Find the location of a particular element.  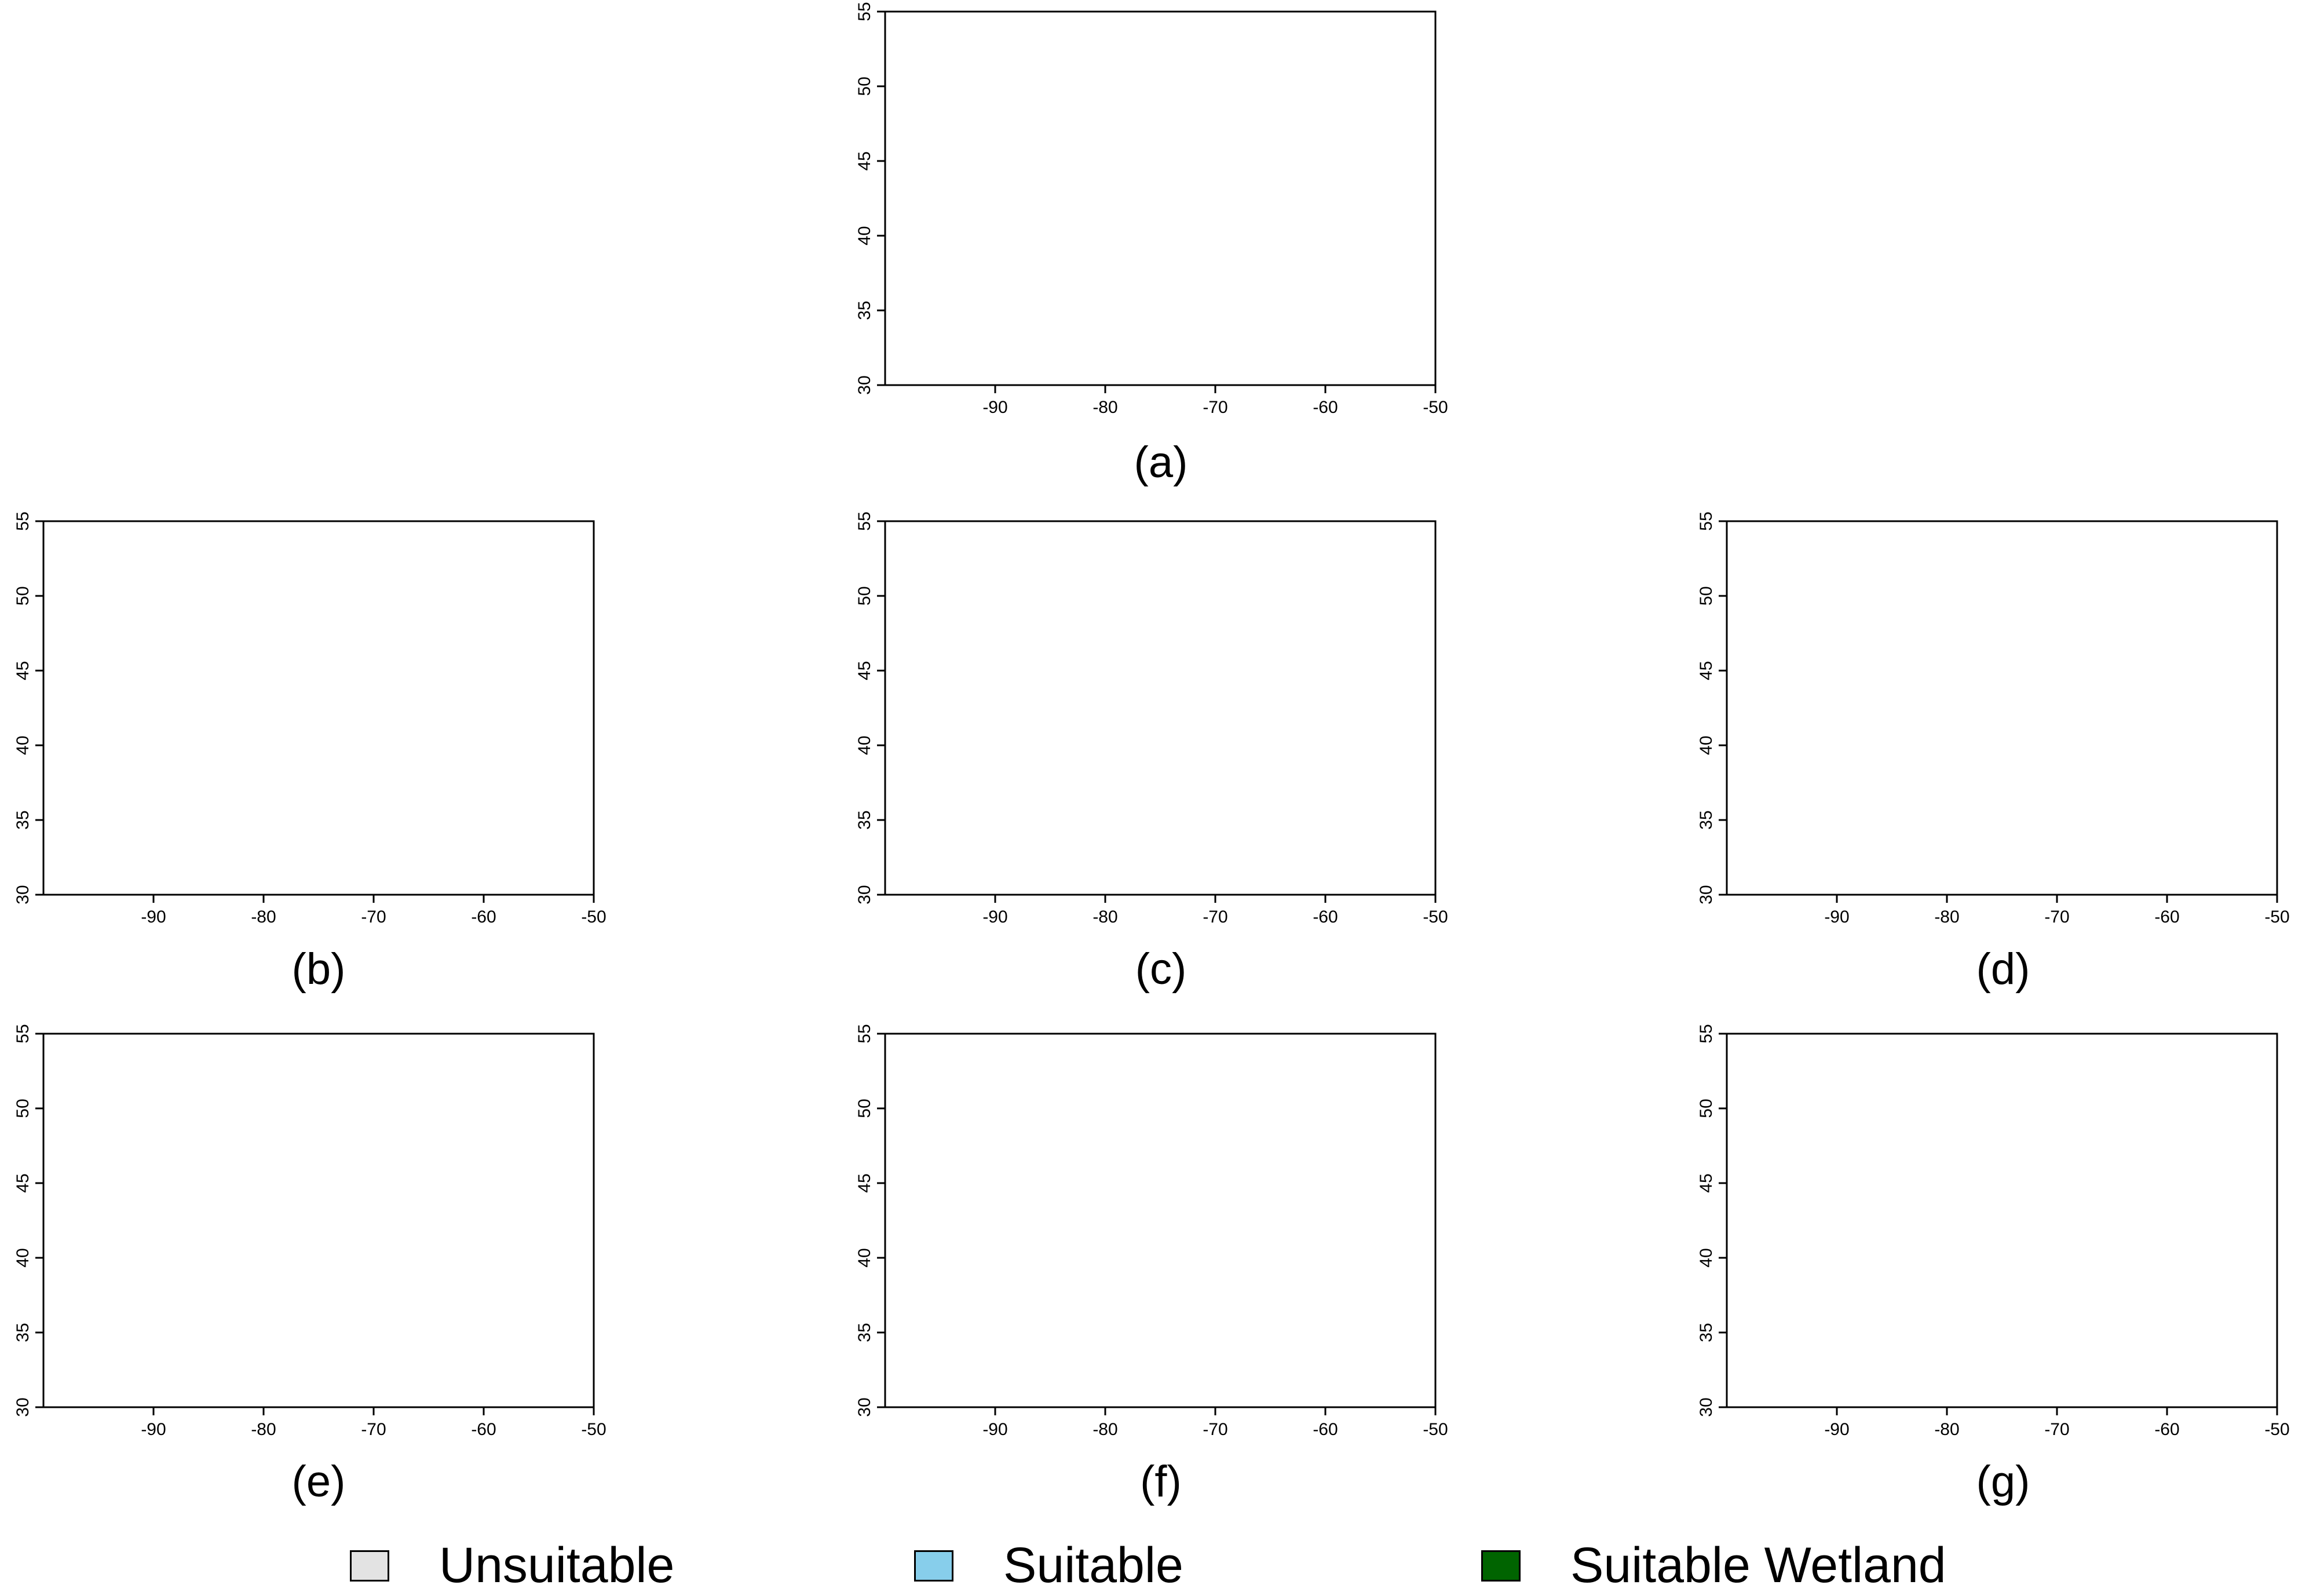

map-panel-b: -90 -80 -70 -60 -50 30 35 40 45 50 55 is located at coordinates (303, 724).